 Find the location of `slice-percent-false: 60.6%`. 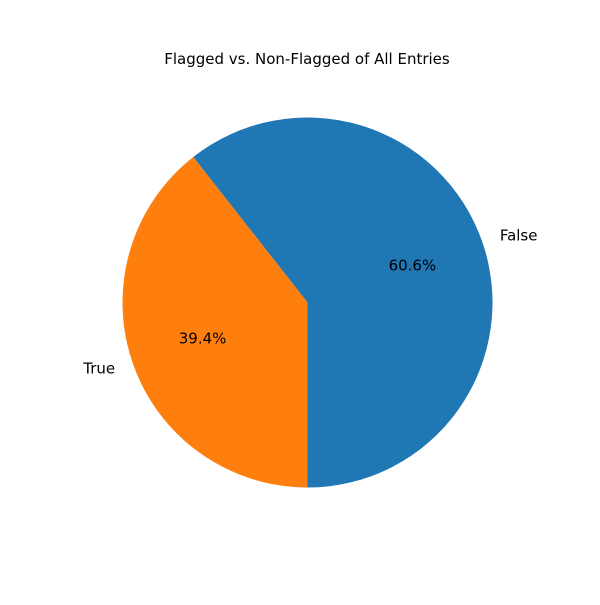

slice-percent-false: 60.6% is located at coordinates (413, 266).